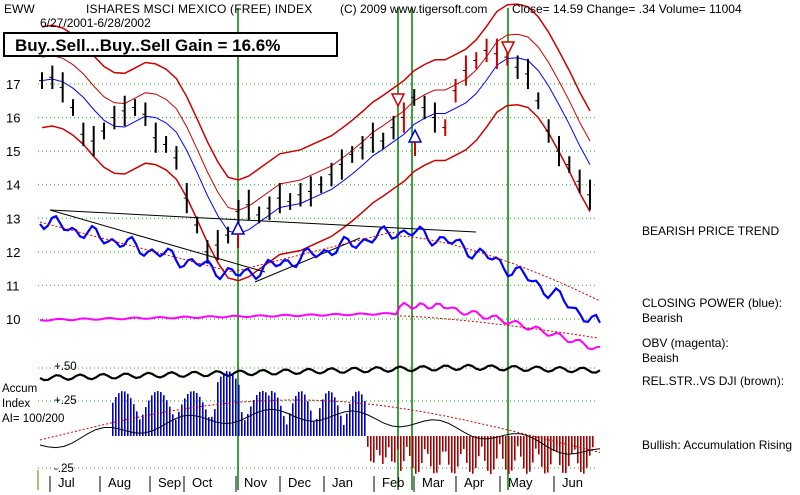 This screenshot has width=800, height=495. What do you see at coordinates (520, 482) in the screenshot?
I see `x-tick-label: May` at bounding box center [520, 482].